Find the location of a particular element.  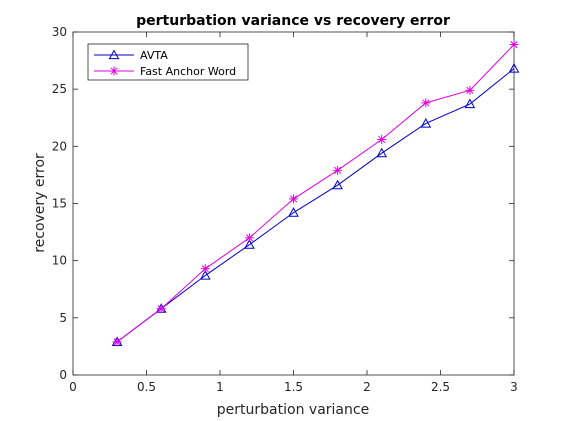

legend-label: Fast Anchor Word is located at coordinates (188, 71).